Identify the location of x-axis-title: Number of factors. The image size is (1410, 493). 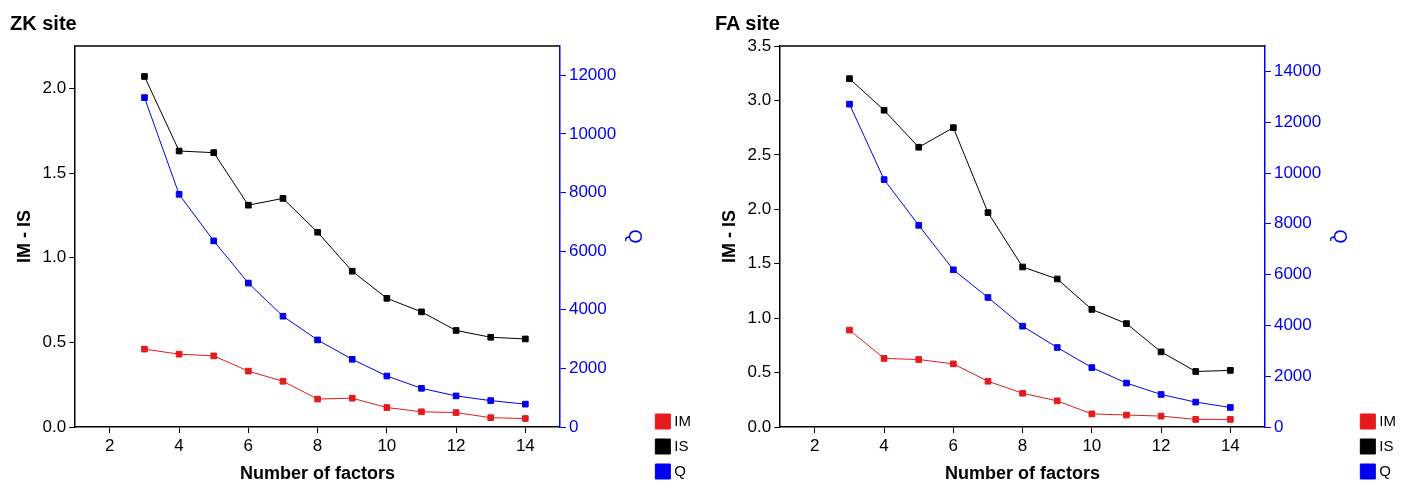
(1023, 473).